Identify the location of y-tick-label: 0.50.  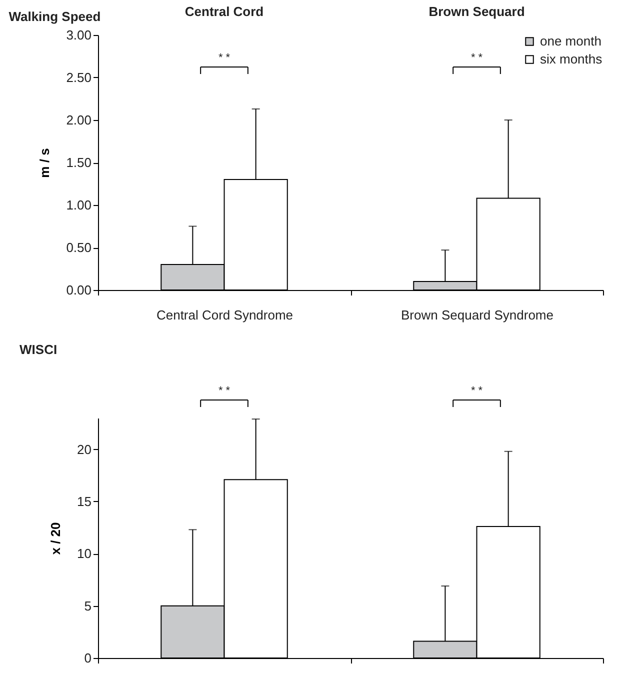
(79, 247).